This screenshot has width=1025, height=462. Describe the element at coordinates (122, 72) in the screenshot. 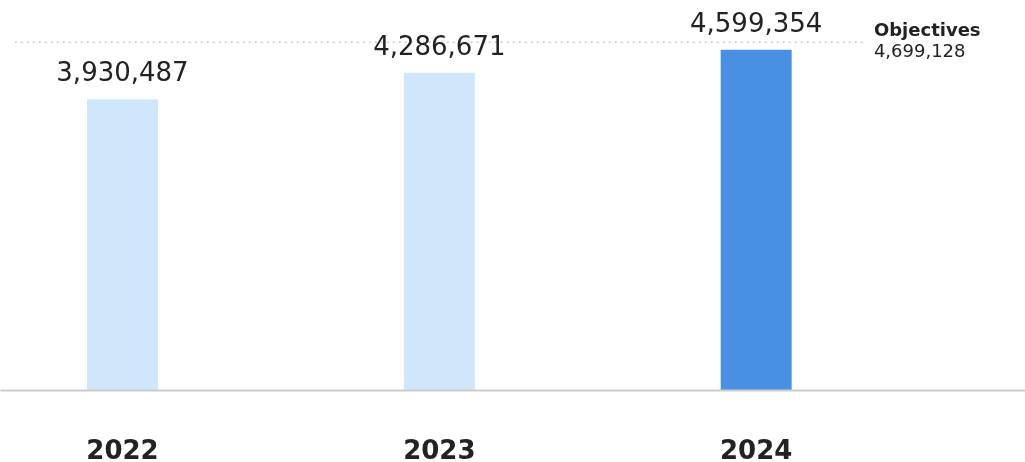

I see `data-label: 3,930,487` at that location.